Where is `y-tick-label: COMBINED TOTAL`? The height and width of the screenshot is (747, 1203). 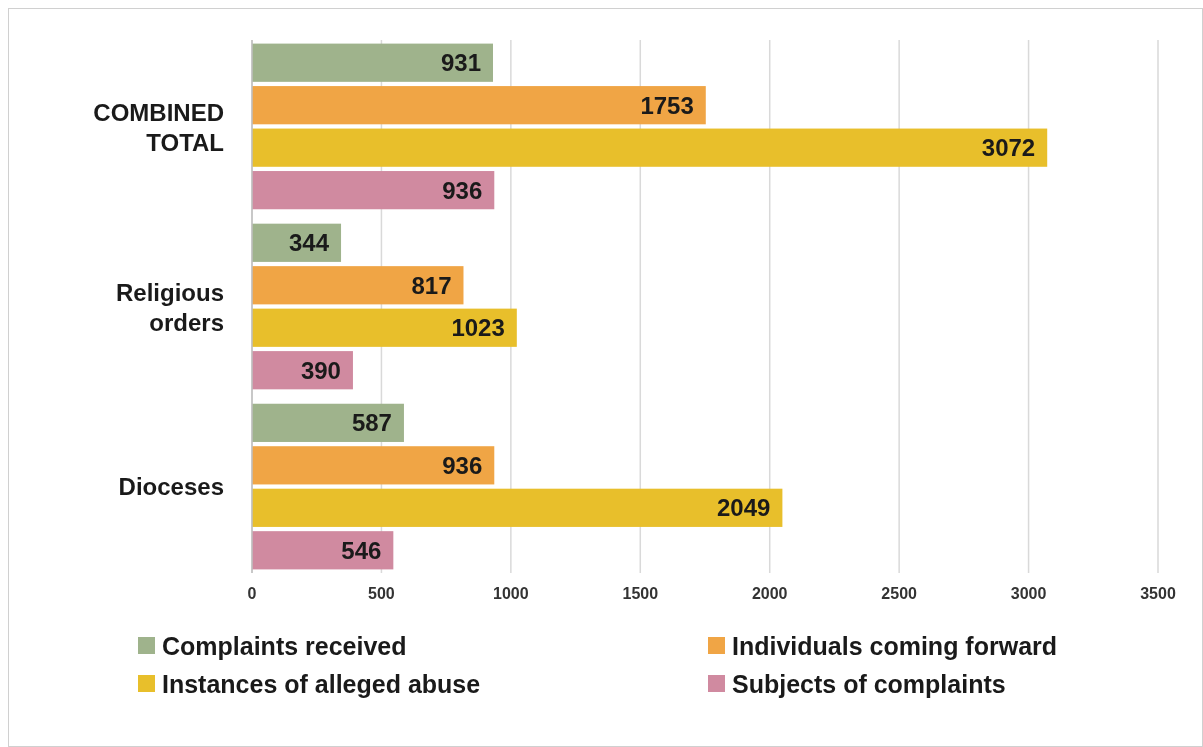 y-tick-label: COMBINED TOTAL is located at coordinates (158, 128).